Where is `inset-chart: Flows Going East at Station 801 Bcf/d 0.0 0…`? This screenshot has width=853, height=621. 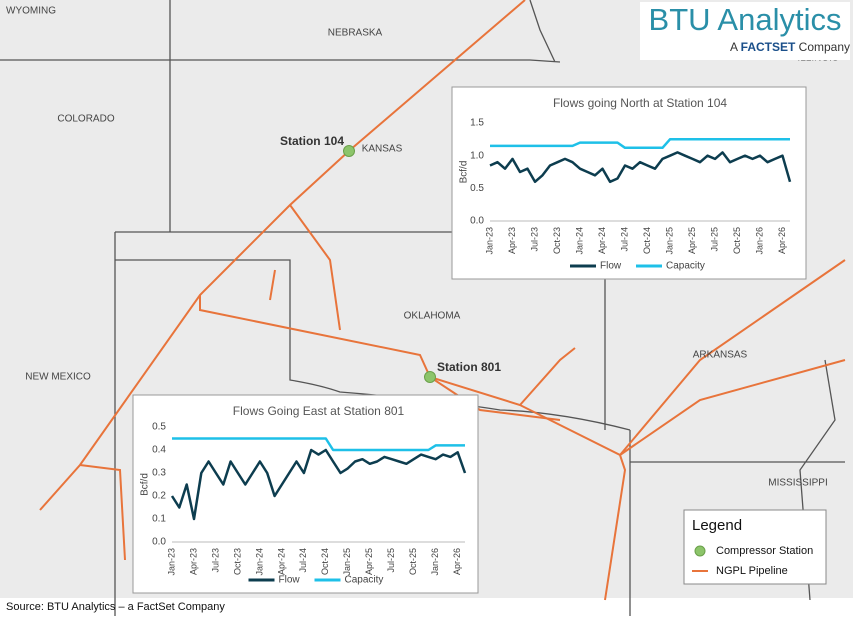
inset-chart: Flows Going East at Station 801 Bcf/d 0.0 0… is located at coordinates (305, 494).